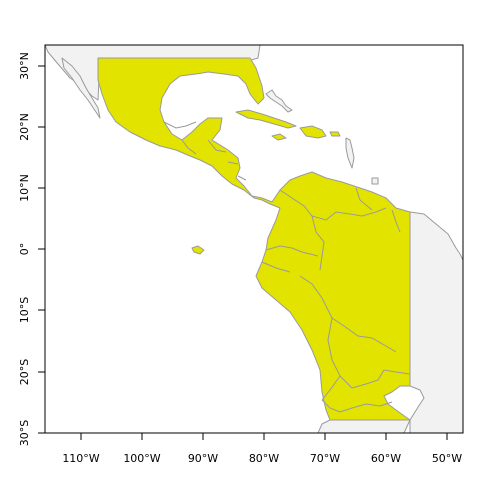 This screenshot has width=480, height=480. Describe the element at coordinates (325, 458) in the screenshot. I see `x-tick-label: 70°W` at that location.